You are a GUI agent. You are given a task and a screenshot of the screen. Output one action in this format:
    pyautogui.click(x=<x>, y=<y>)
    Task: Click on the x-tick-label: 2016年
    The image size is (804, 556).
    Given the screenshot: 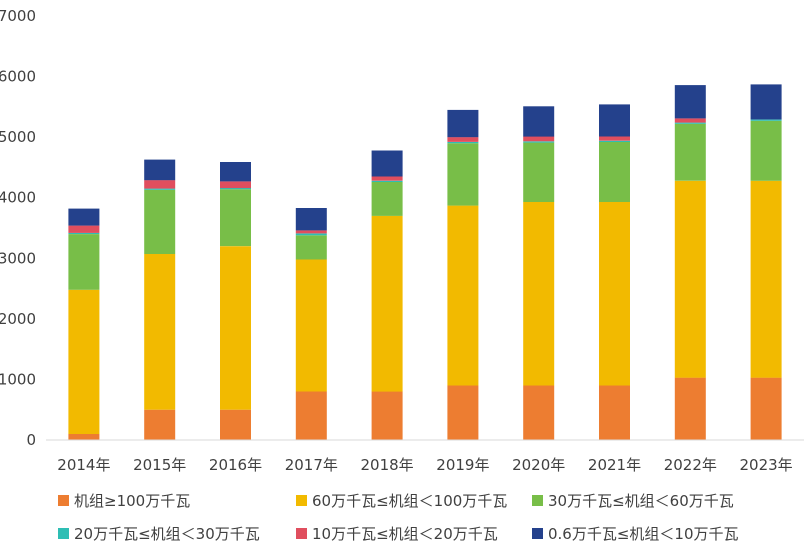 What is the action you would take?
    pyautogui.click(x=235, y=465)
    